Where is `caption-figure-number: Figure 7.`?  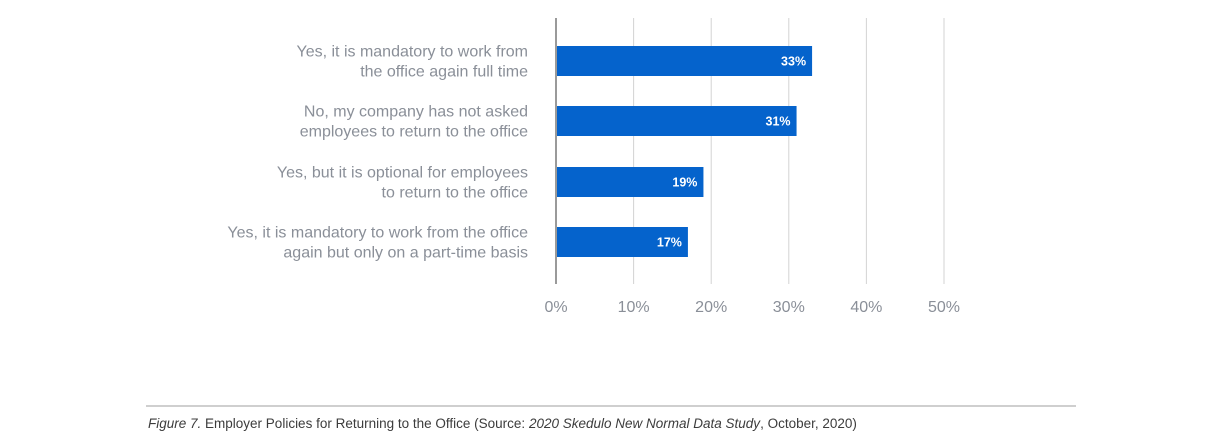 caption-figure-number: Figure 7. is located at coordinates (175, 423).